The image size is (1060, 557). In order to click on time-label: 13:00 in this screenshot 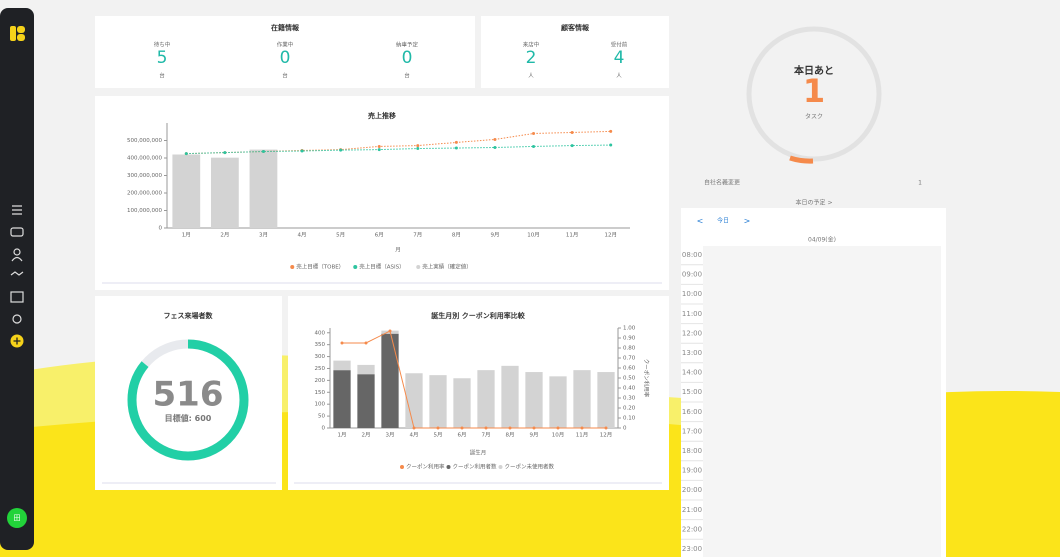, I will do `click(692, 353)`.